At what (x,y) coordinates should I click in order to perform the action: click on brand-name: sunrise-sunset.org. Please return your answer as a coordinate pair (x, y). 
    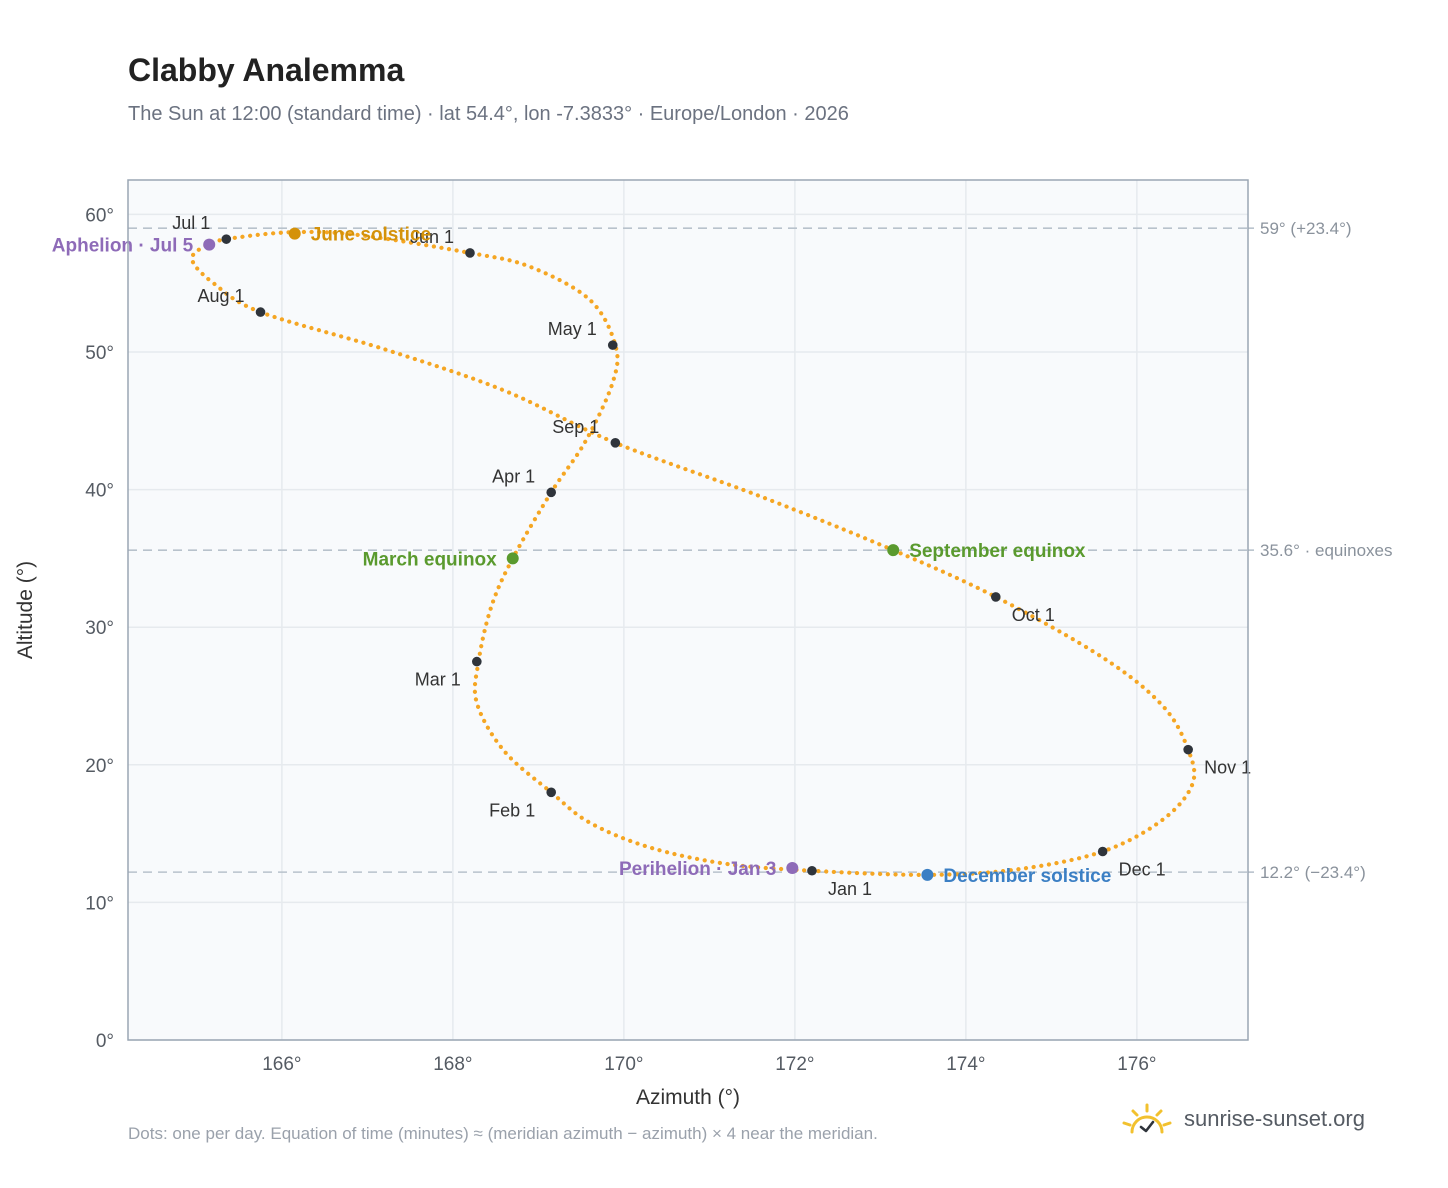
    Looking at the image, I should click on (1274, 1118).